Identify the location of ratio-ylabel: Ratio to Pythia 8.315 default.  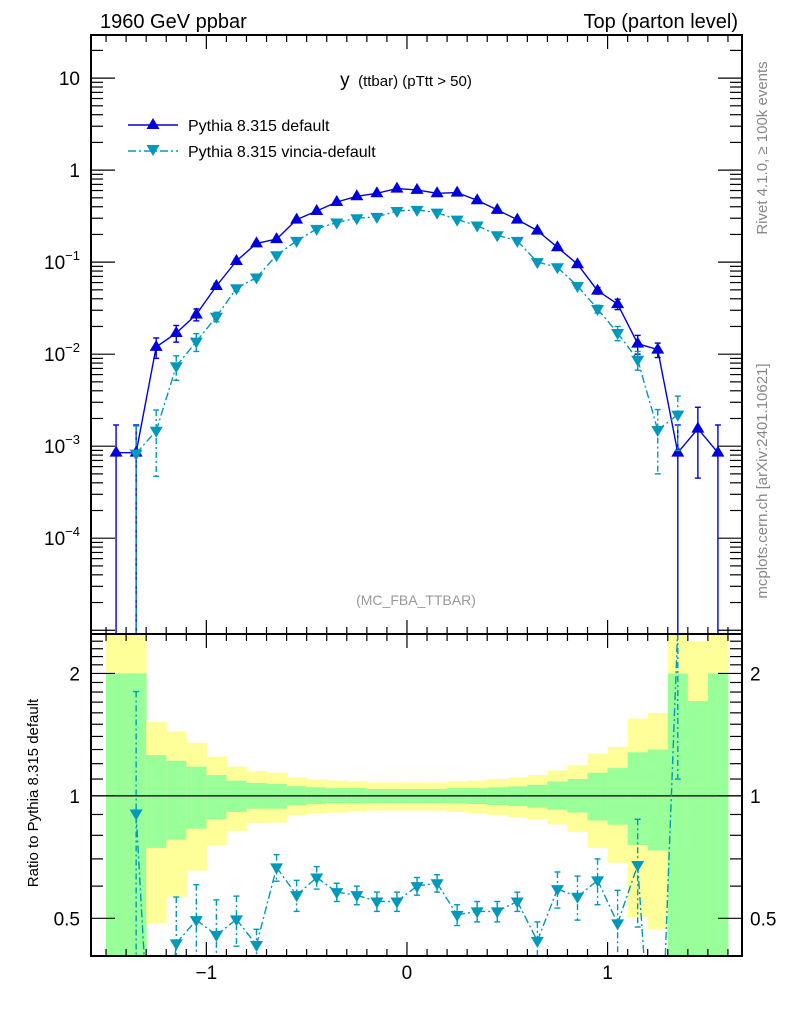
(33, 792).